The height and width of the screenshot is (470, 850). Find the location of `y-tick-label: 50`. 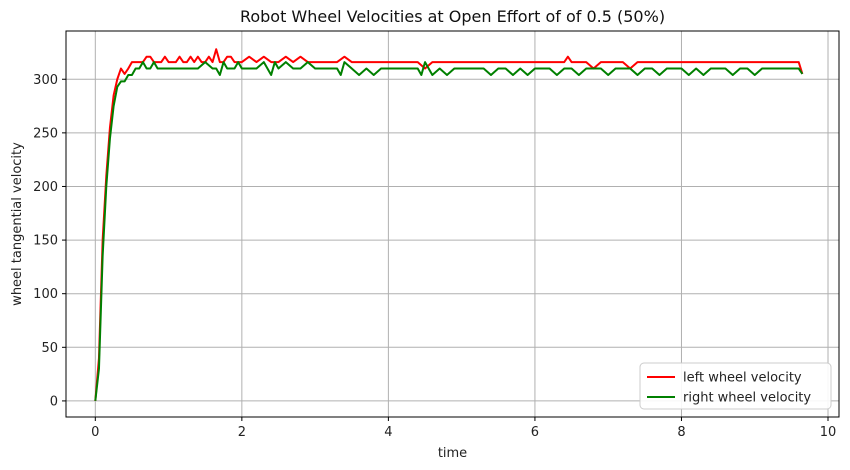

y-tick-label: 50 is located at coordinates (49, 348).